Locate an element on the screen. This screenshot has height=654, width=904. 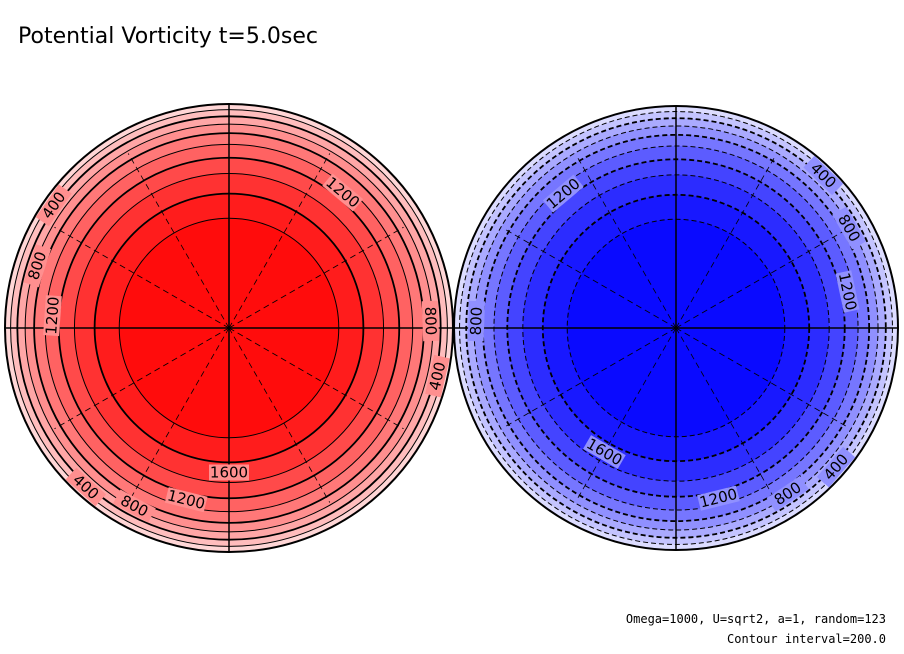
chart-title: Potential Vorticity t=5.0sec is located at coordinates (168, 36).